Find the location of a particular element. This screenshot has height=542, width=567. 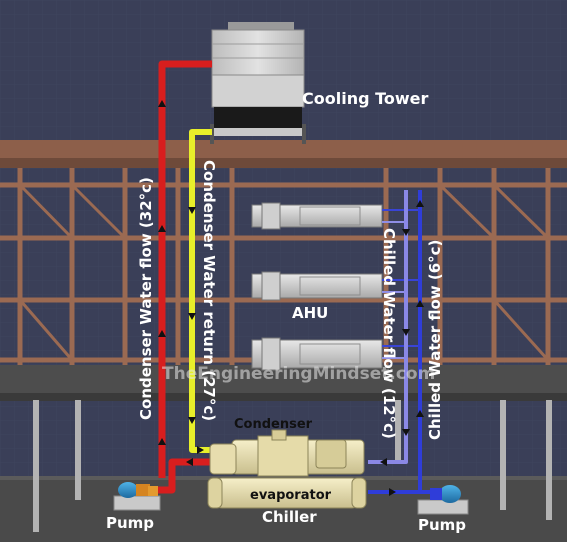

ahu-label: AHU is located at coordinates (310, 313).